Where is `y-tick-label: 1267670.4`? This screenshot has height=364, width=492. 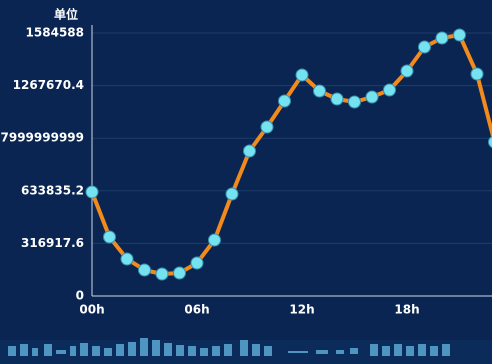
y-tick-label: 1267670.4 is located at coordinates (48, 85).